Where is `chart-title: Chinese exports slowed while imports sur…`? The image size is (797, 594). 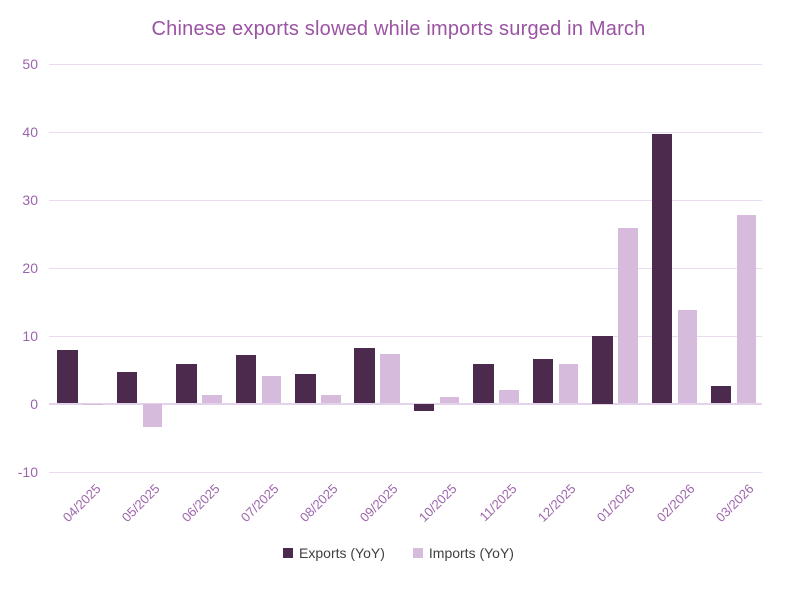
chart-title: Chinese exports slowed while imports sur… is located at coordinates (398, 29).